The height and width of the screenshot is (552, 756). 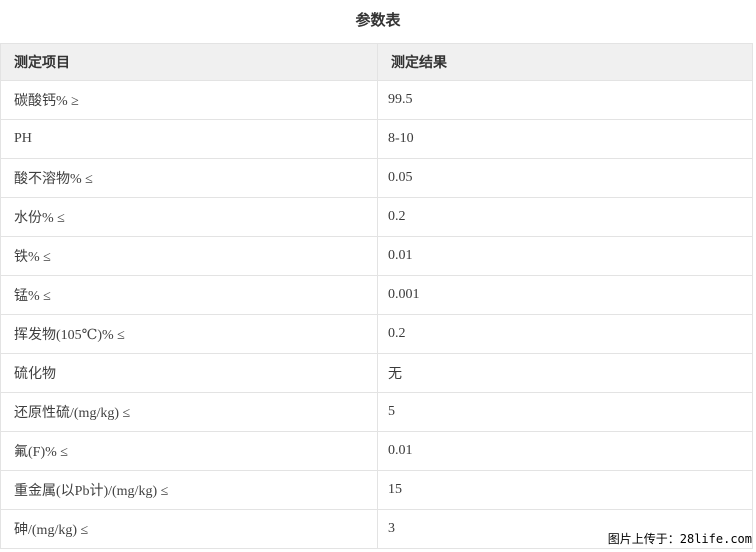 I want to click on table-row: 挥发物(105℃)% ≤0.2, so click(x=376, y=334).